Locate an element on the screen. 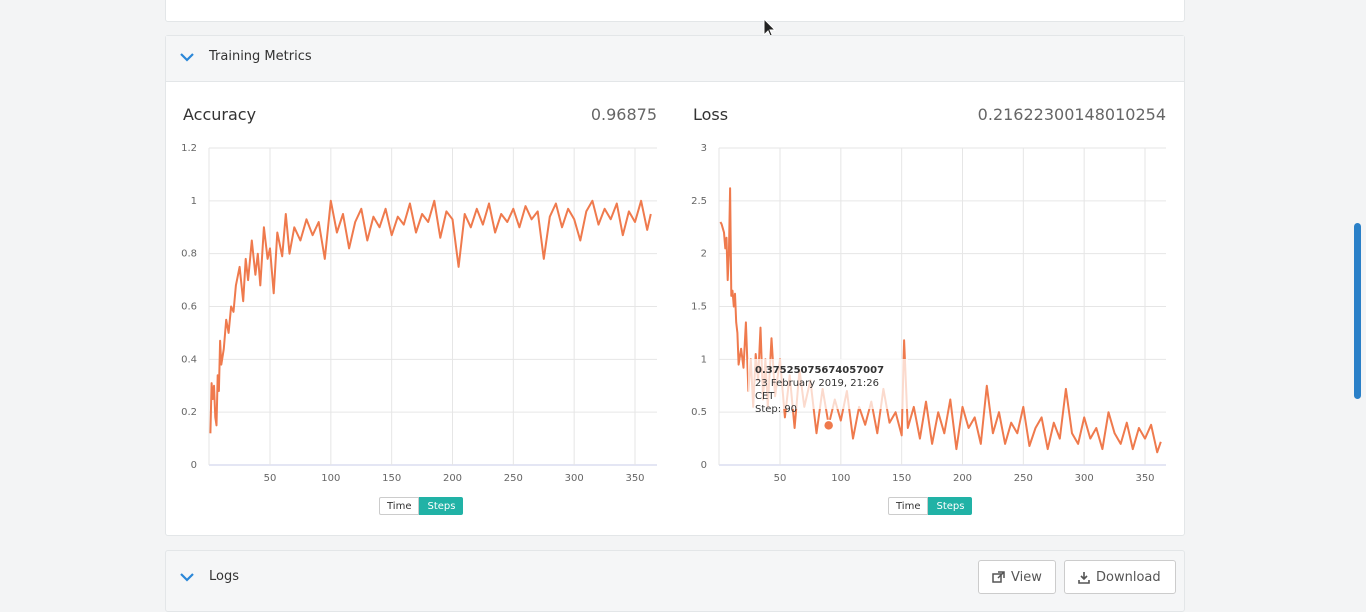  accuracy-y-tick-label: 0.8 is located at coordinates (189, 254).